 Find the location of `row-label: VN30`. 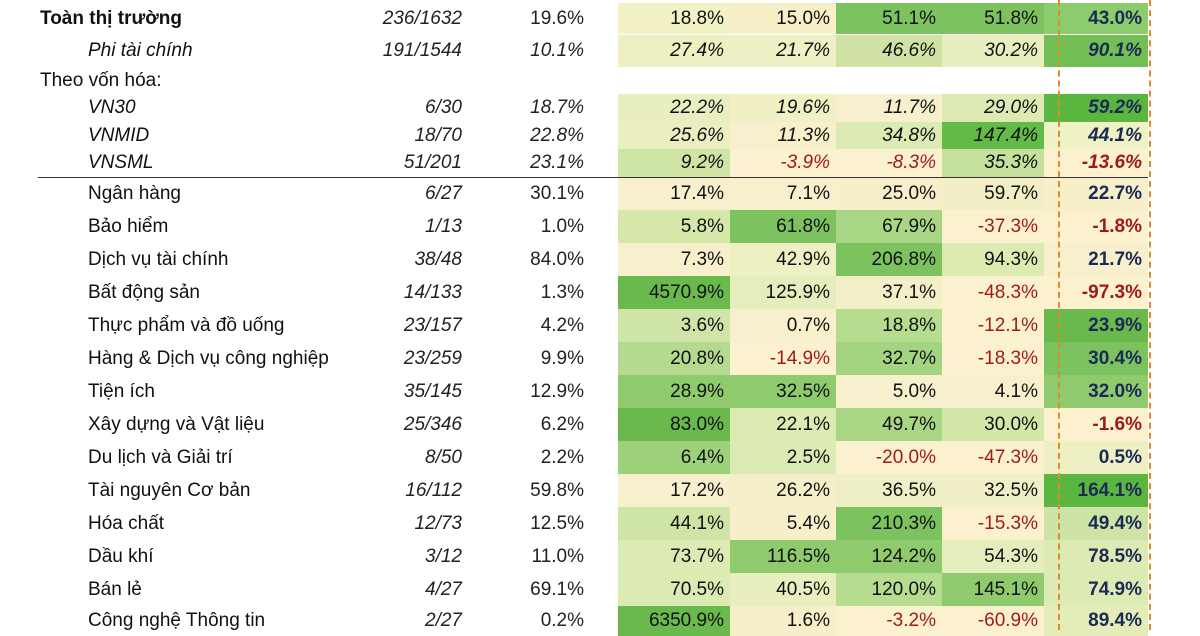

row-label: VN30 is located at coordinates (112, 107).